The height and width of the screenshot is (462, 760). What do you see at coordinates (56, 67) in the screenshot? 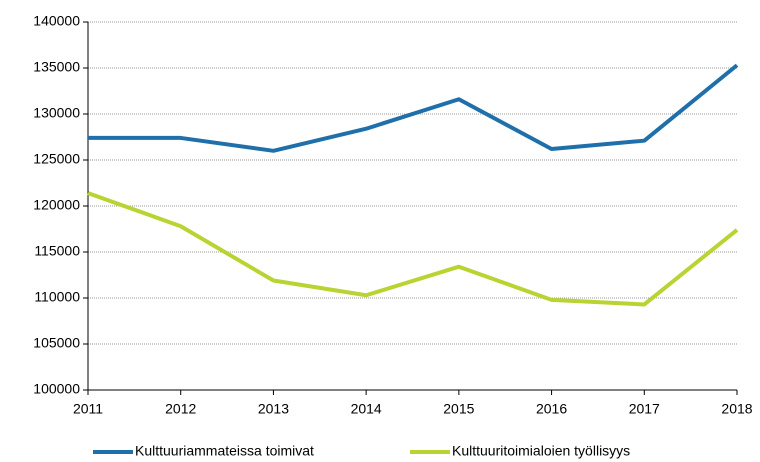
I see `y-tick-label: 135000` at bounding box center [56, 67].